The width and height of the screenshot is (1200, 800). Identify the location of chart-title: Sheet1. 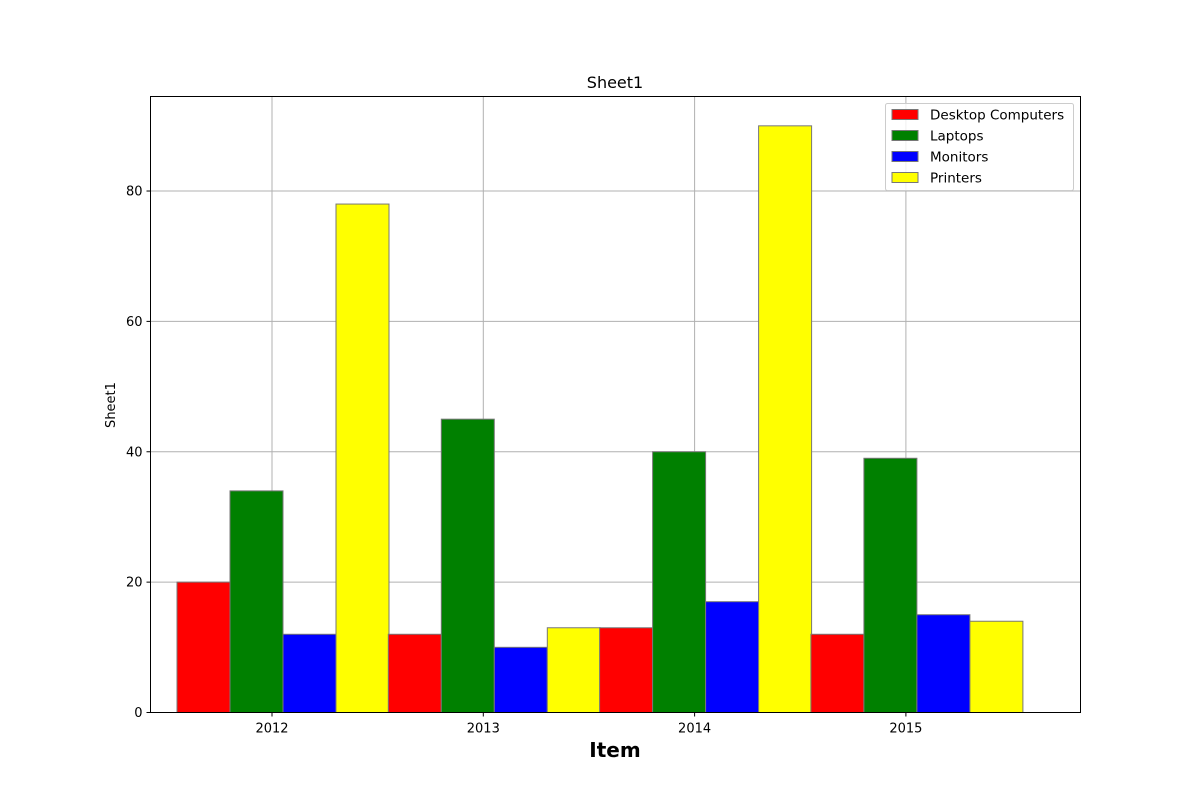
(615, 82).